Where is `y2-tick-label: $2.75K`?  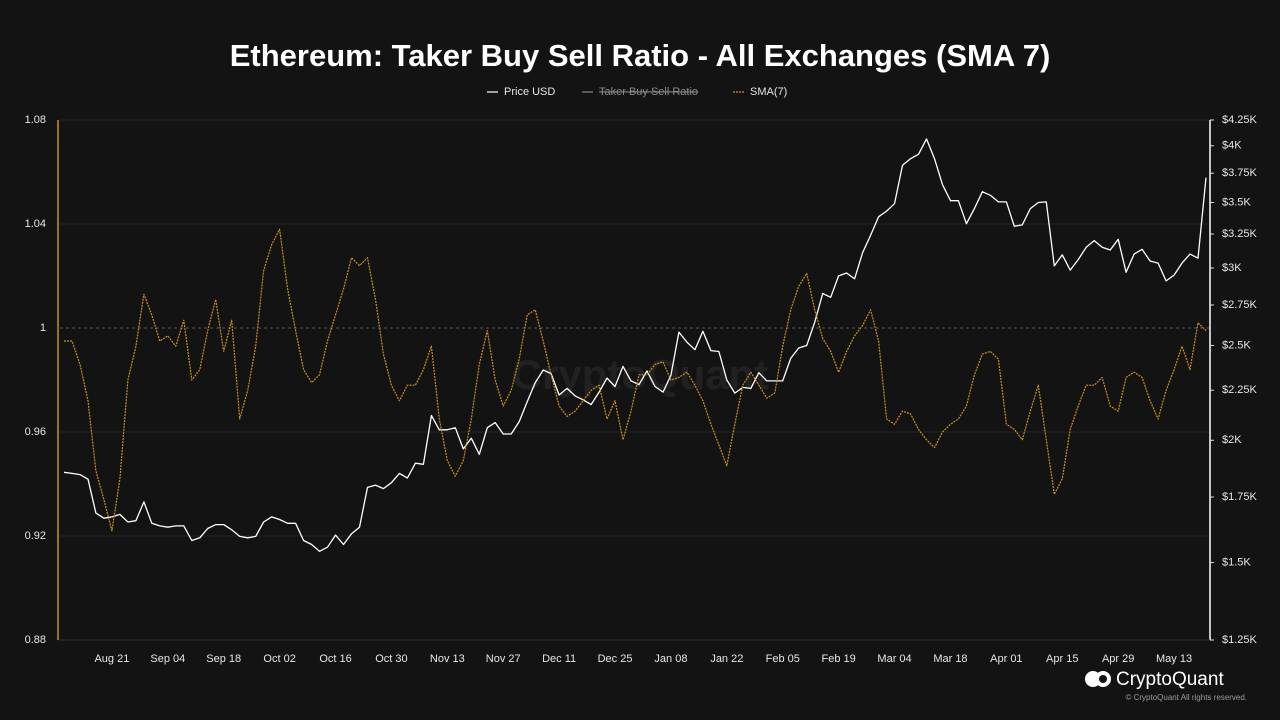
y2-tick-label: $2.75K is located at coordinates (1240, 305).